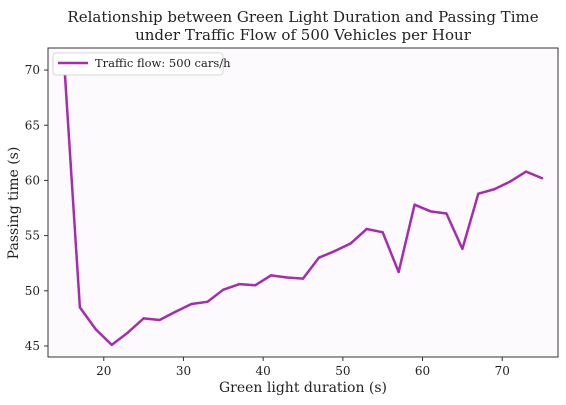 This screenshot has height=405, width=566. What do you see at coordinates (14, 203) in the screenshot?
I see `y-axis-label: Passing time (s)` at bounding box center [14, 203].